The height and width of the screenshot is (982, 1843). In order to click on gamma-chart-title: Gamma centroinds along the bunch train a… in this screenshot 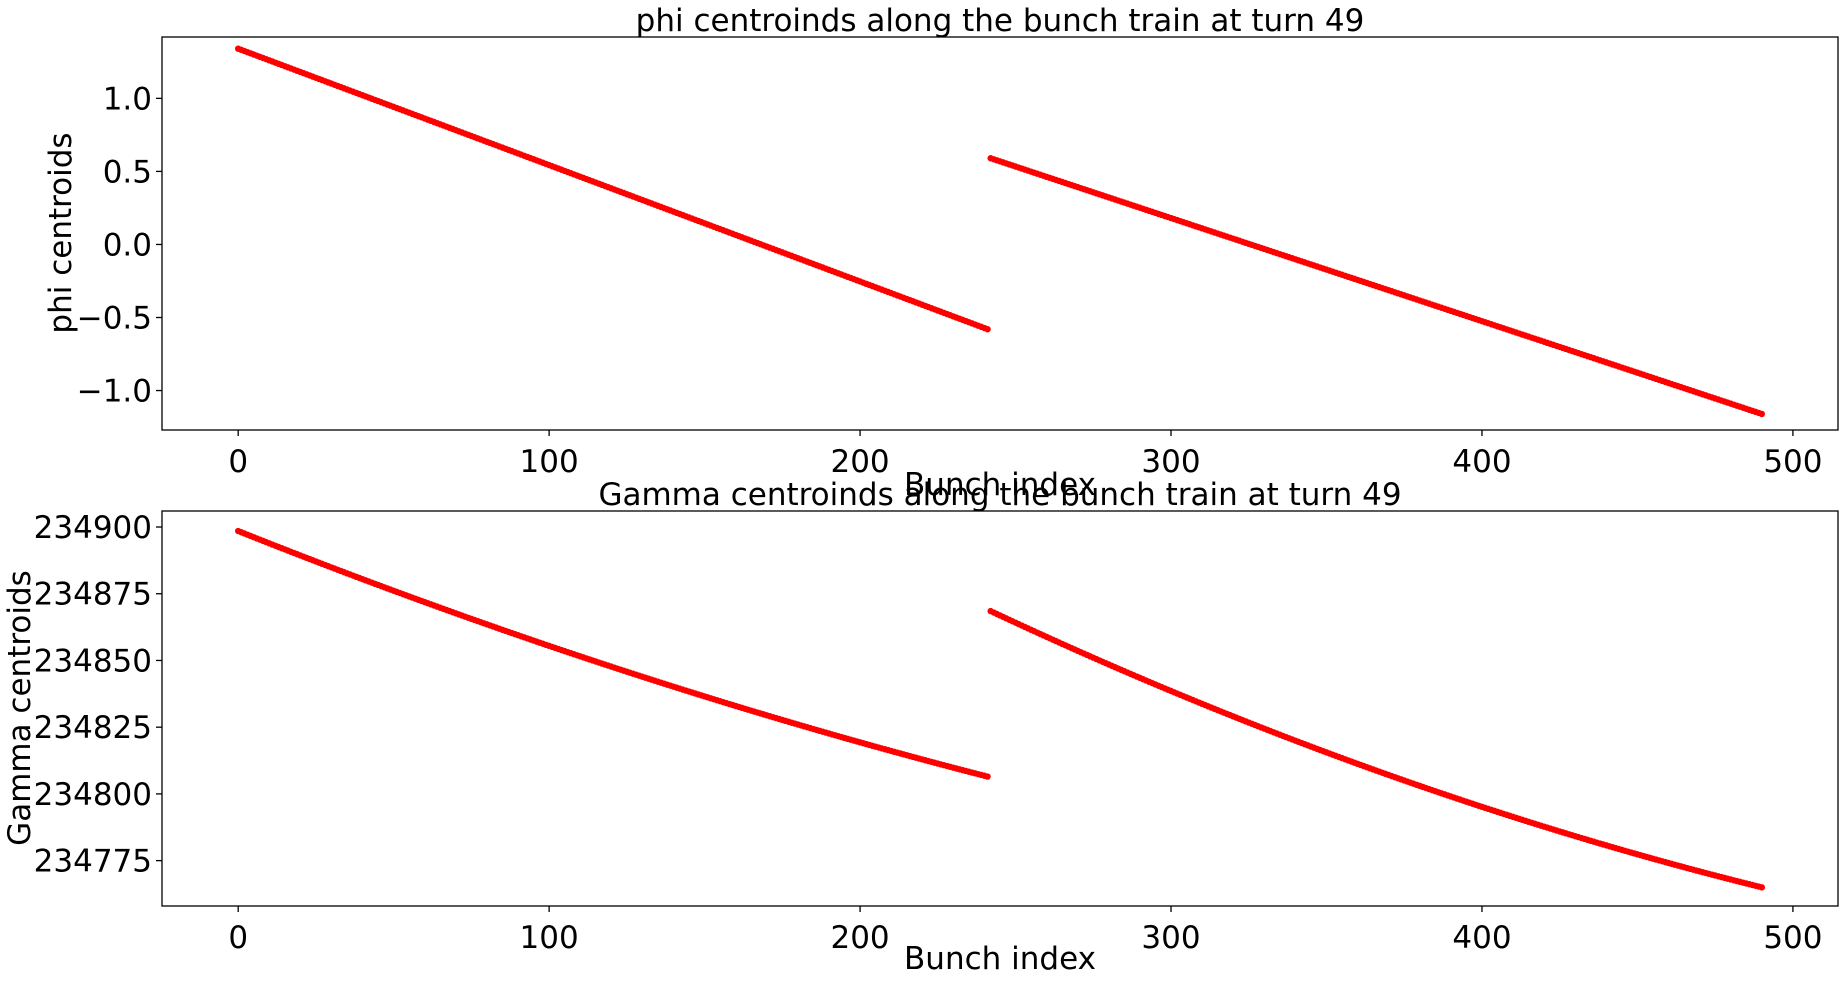, I will do `click(999, 495)`.